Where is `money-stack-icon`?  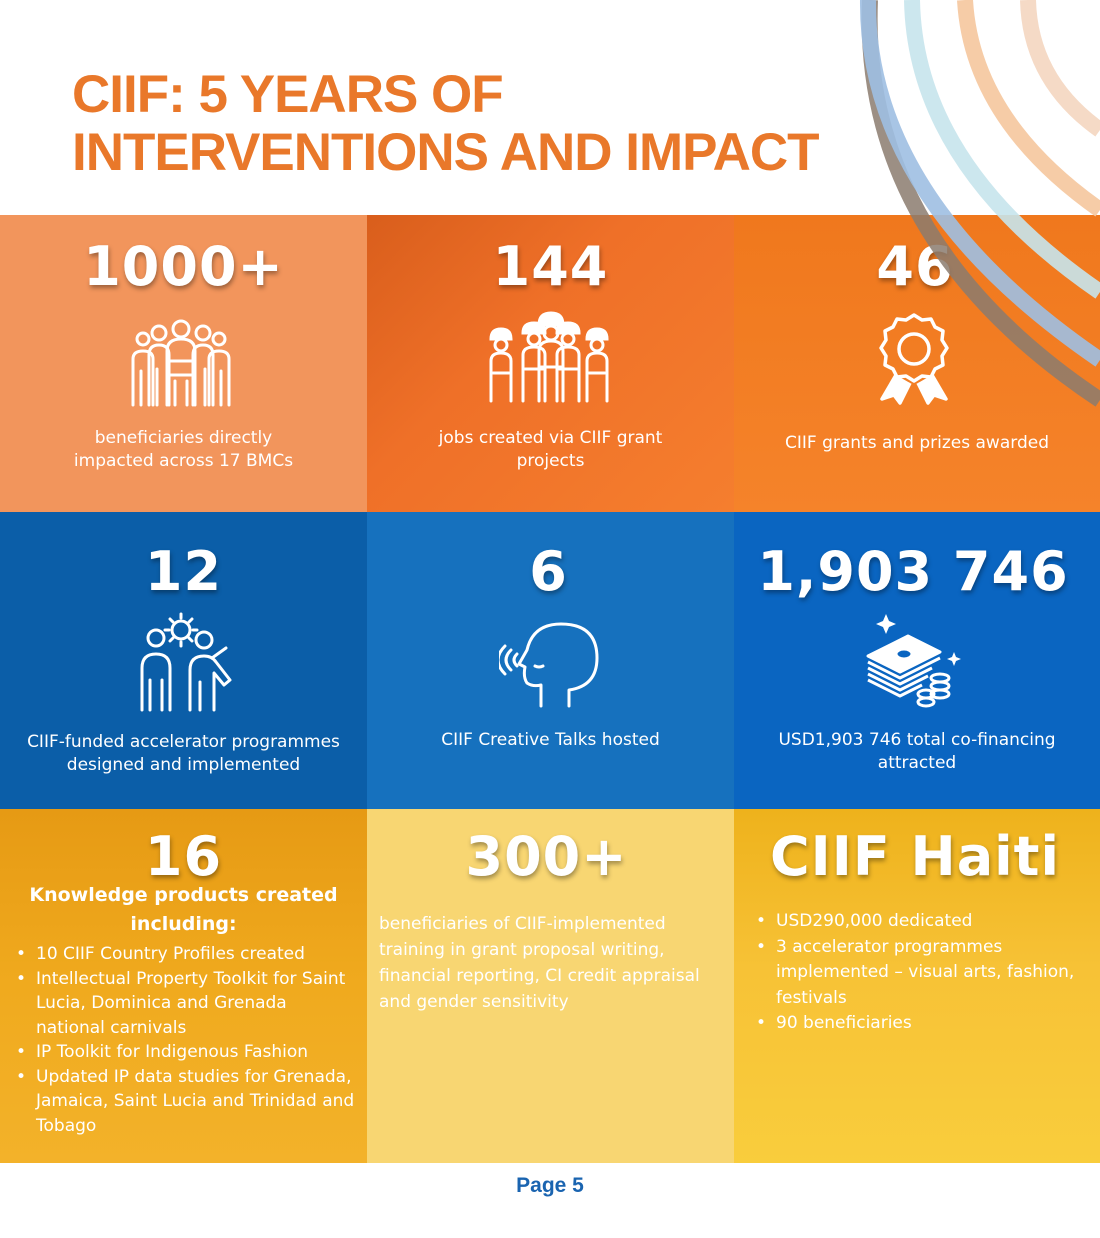 money-stack-icon is located at coordinates (913, 661).